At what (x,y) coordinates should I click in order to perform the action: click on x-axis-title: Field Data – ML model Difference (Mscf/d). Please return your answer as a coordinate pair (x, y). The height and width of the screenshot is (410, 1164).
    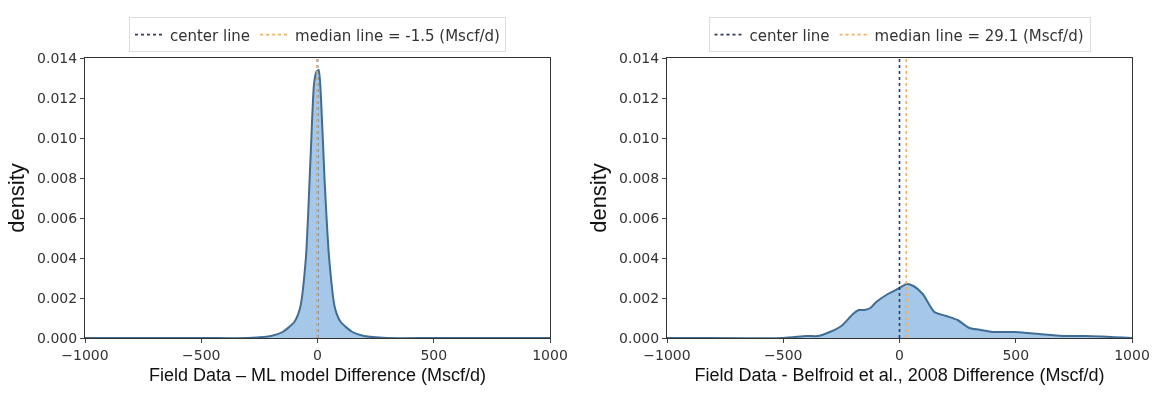
    Looking at the image, I should click on (317, 374).